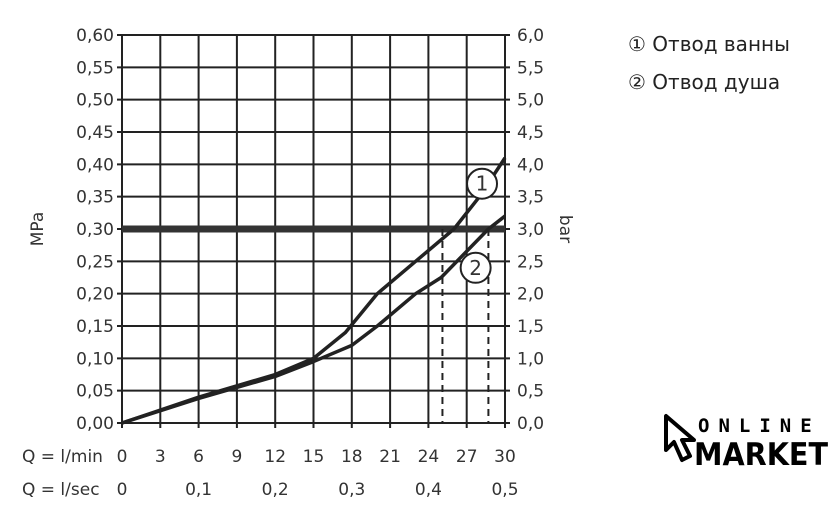 The image size is (840, 523). Describe the element at coordinates (198, 457) in the screenshot. I see `x-tick-min: 6` at that location.